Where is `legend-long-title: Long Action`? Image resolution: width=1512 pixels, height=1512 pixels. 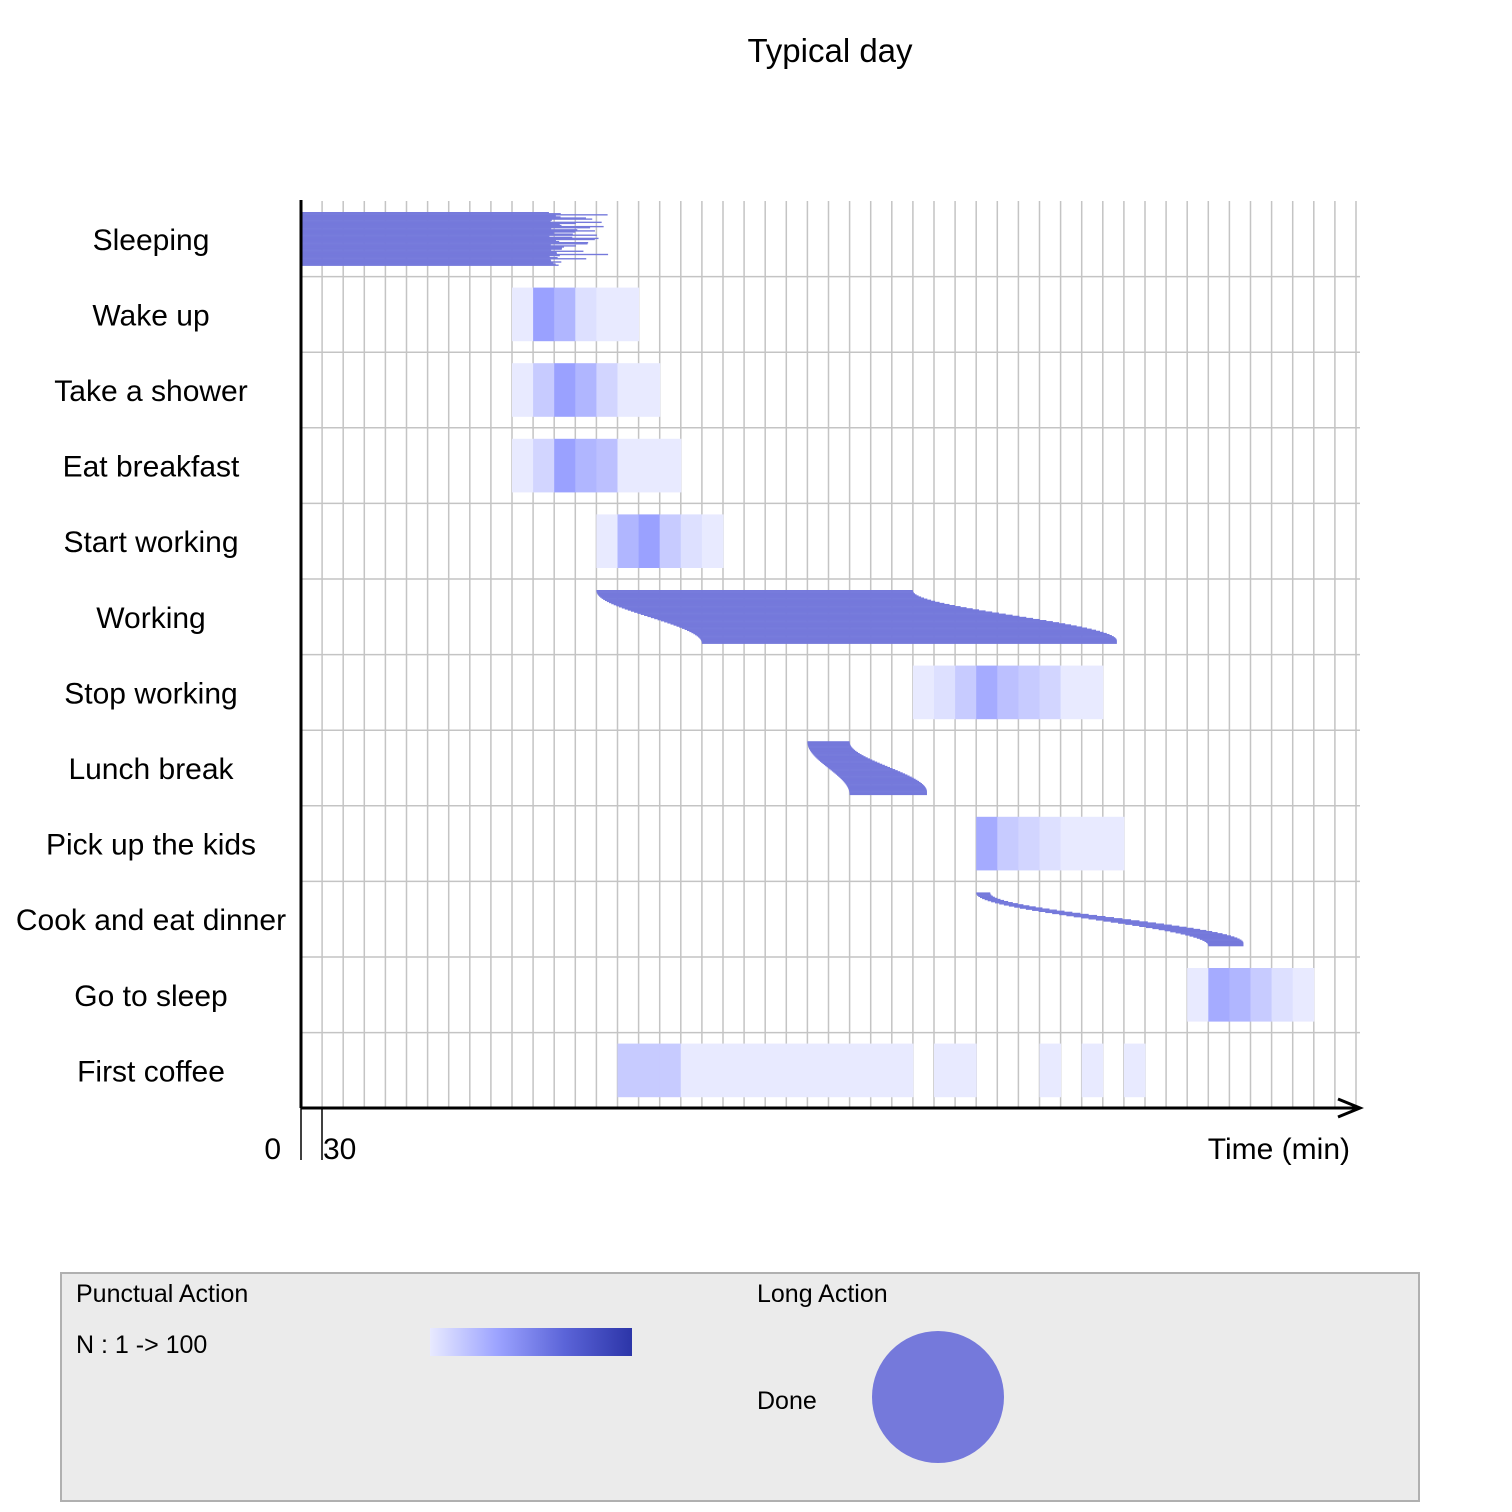
legend-long-title: Long Action is located at coordinates (822, 1294).